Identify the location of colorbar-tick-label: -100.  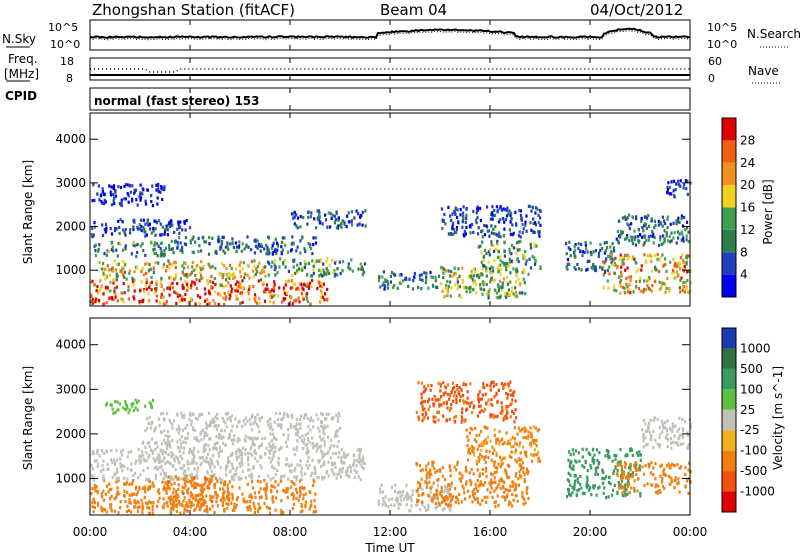
(753, 451).